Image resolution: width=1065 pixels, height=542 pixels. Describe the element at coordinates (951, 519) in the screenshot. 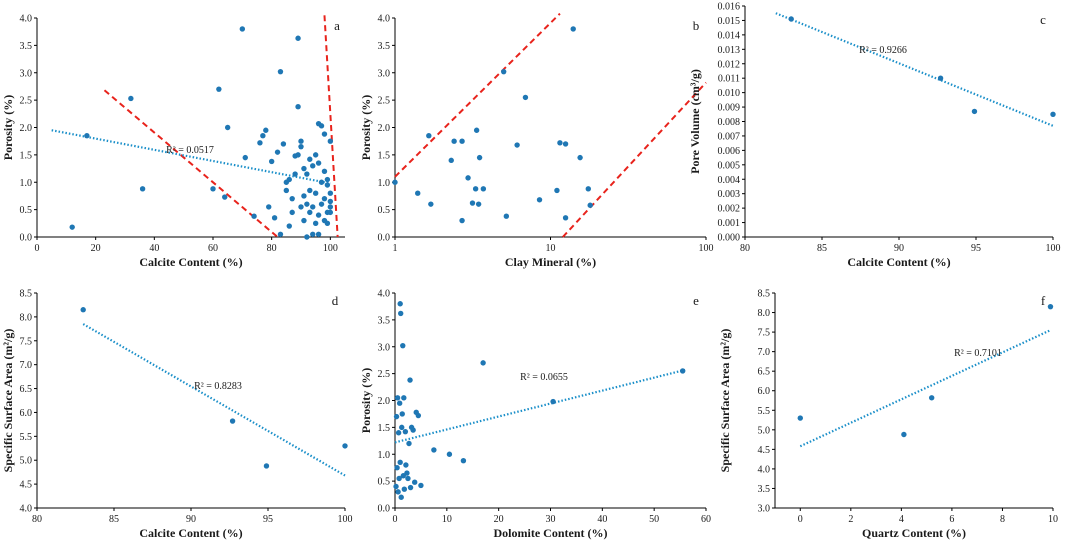

I see `x-tick-label: 6` at that location.